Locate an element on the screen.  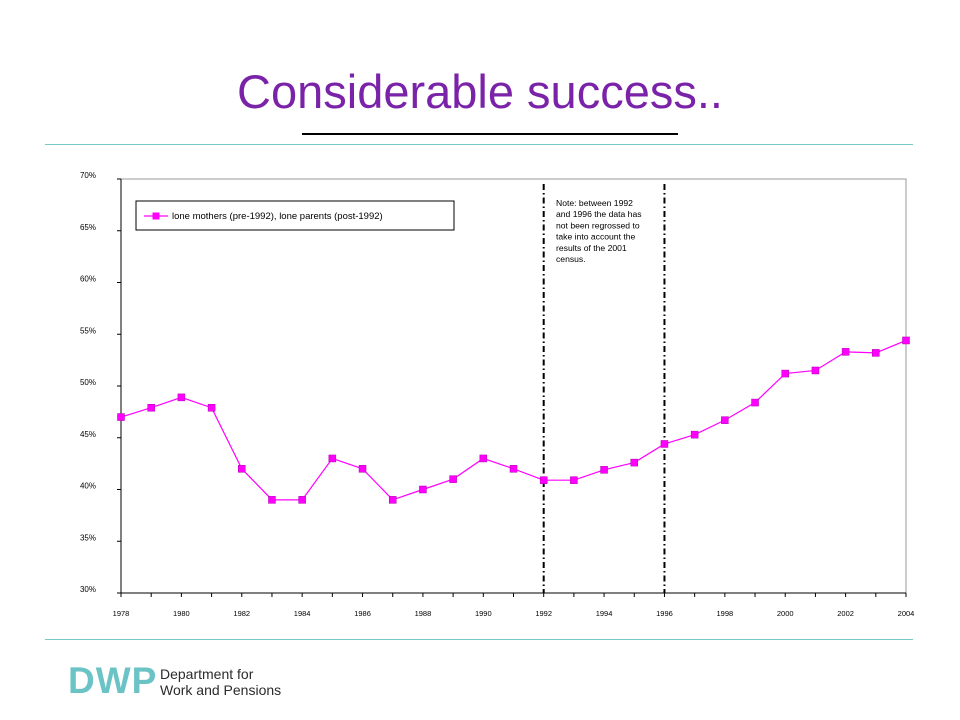
y-tick-label: 60% is located at coordinates (88, 279).